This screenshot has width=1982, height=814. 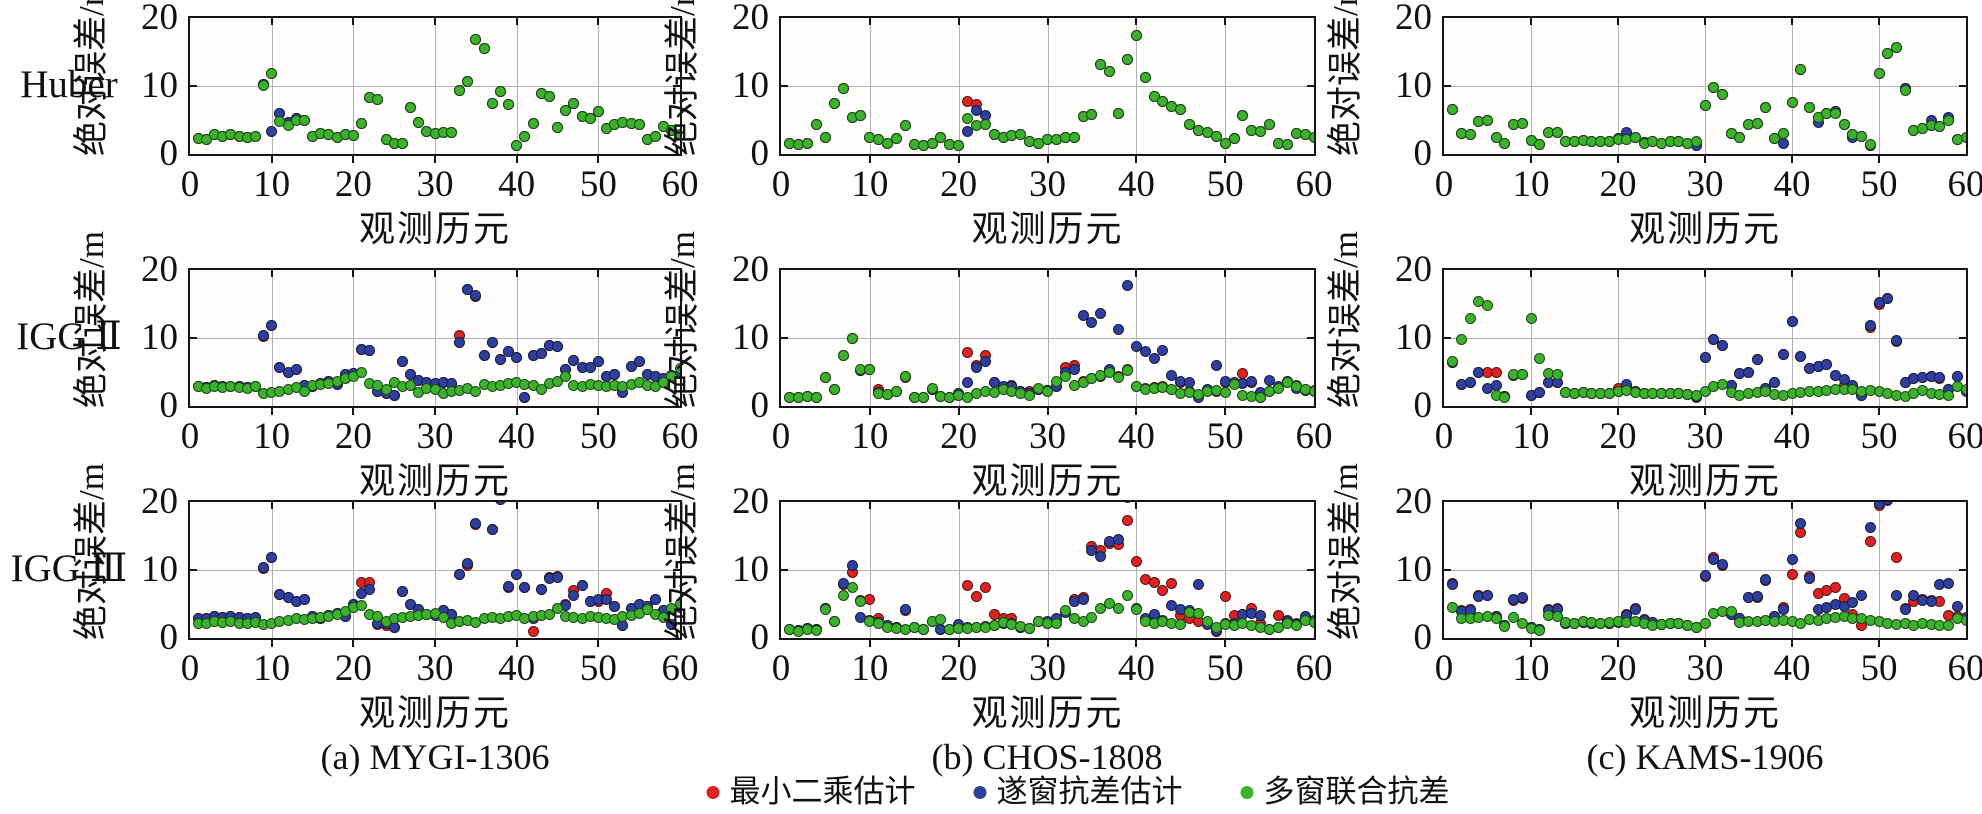 What do you see at coordinates (1047, 757) in the screenshot?
I see `caption-b: (b) CHOS-1808` at bounding box center [1047, 757].